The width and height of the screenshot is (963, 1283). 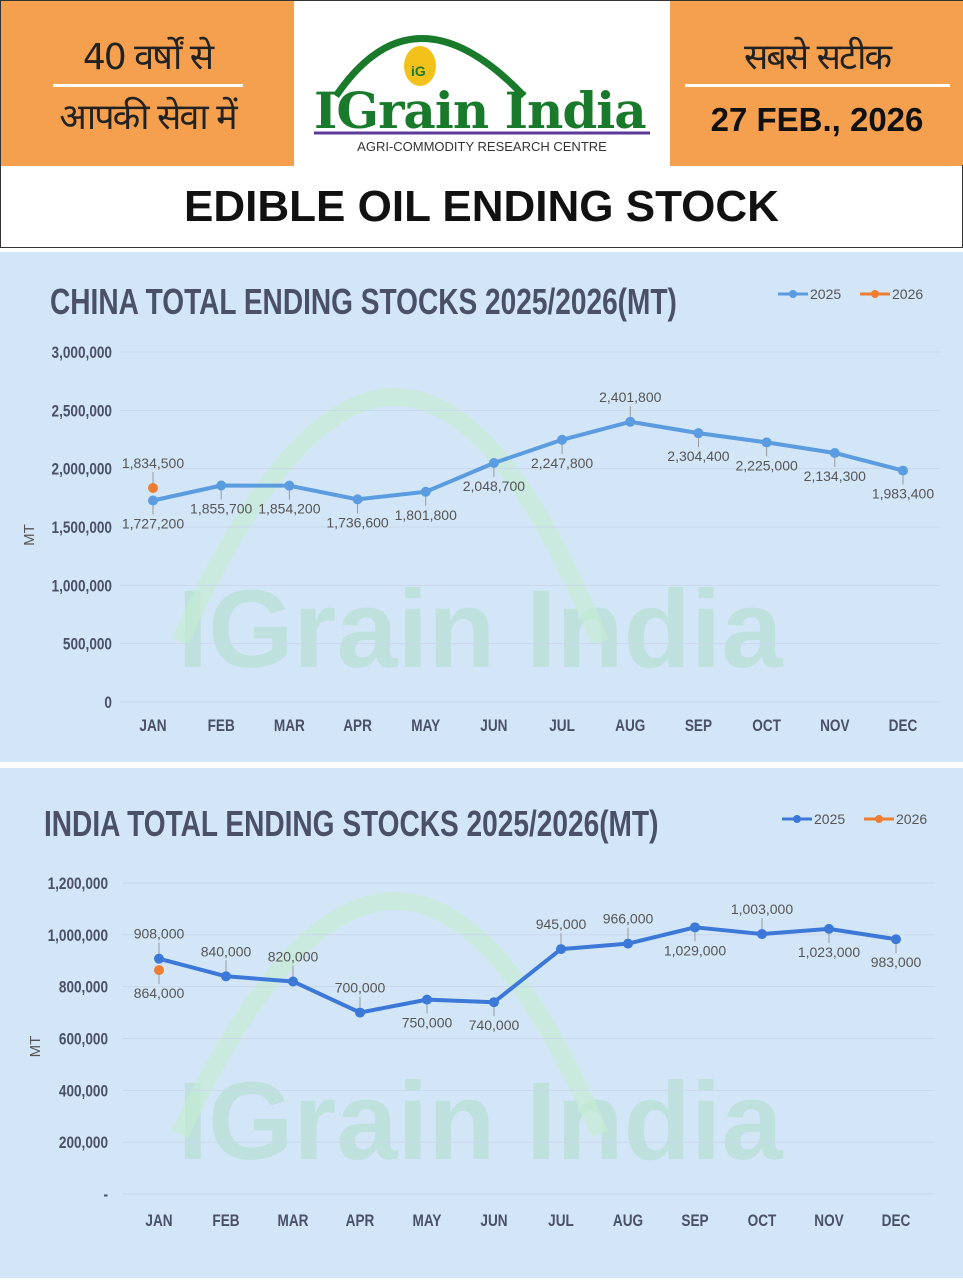 I want to click on y-tick-label: 200,000, so click(x=83, y=1143).